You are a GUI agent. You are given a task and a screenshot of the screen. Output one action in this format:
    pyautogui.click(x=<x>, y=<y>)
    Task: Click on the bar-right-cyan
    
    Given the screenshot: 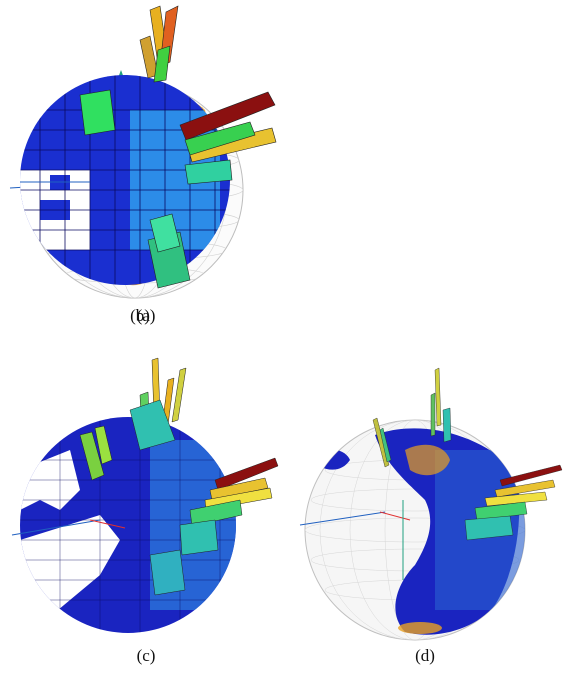 What is the action you would take?
    pyautogui.click(x=208, y=172)
    